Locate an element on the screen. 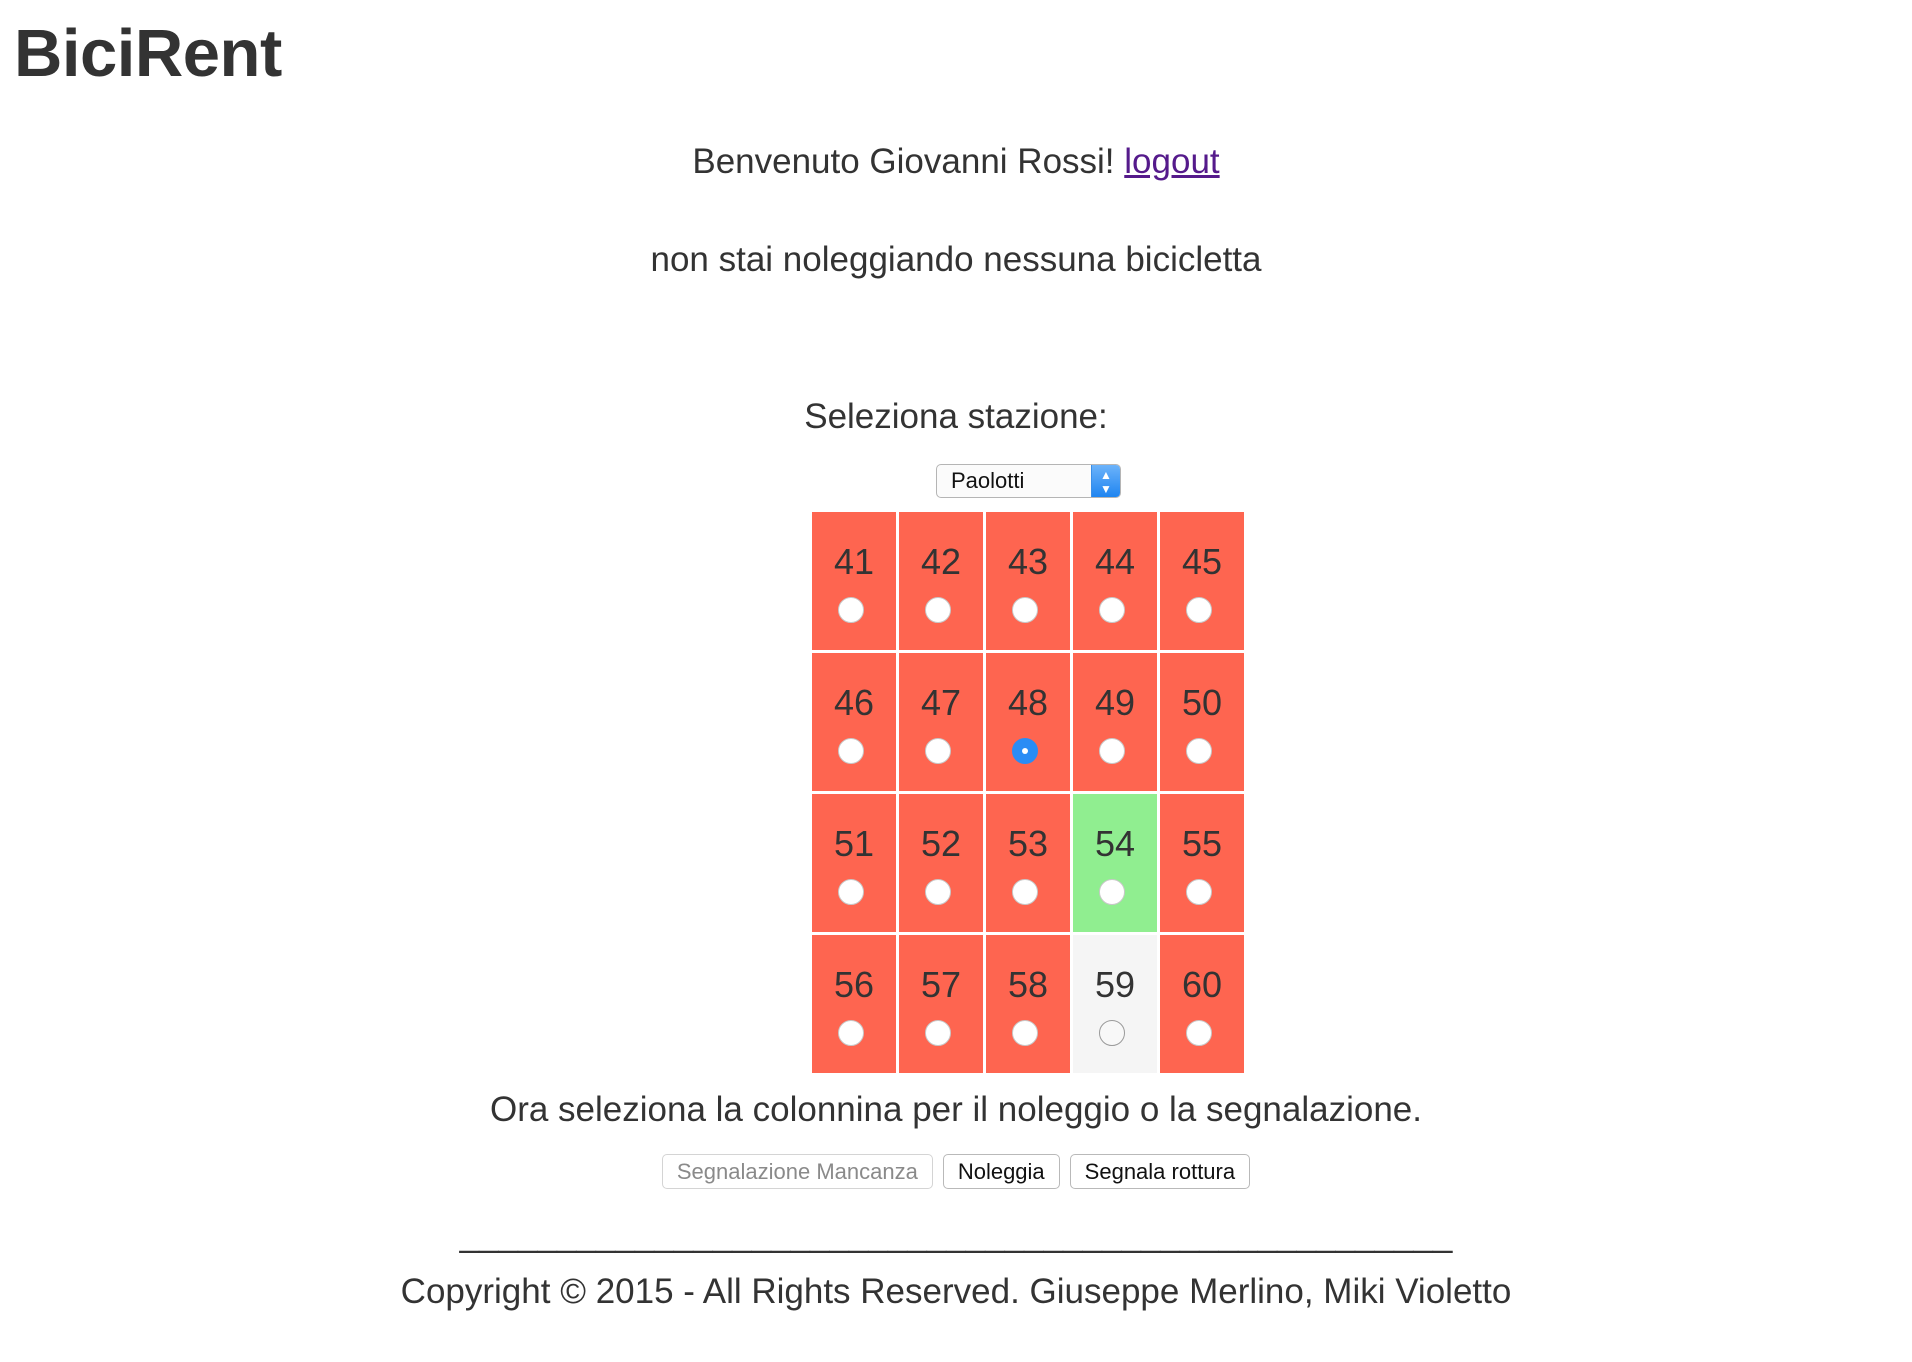  column-number: 58 is located at coordinates (1028, 984).